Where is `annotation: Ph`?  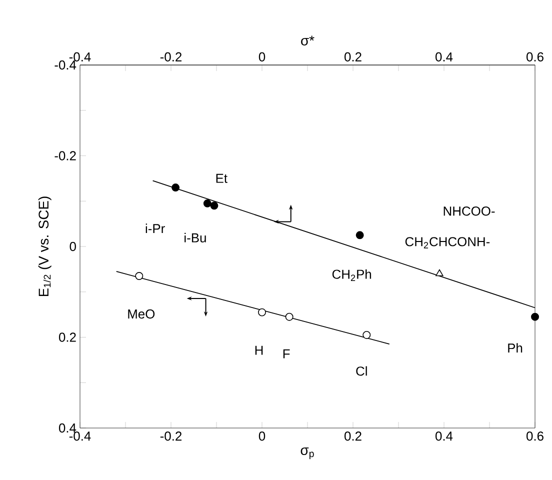 annotation: Ph is located at coordinates (515, 348).